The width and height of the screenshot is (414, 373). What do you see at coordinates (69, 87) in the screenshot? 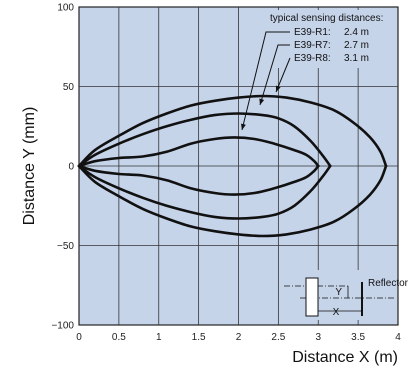
I see `y-tick-label: 50` at bounding box center [69, 87].